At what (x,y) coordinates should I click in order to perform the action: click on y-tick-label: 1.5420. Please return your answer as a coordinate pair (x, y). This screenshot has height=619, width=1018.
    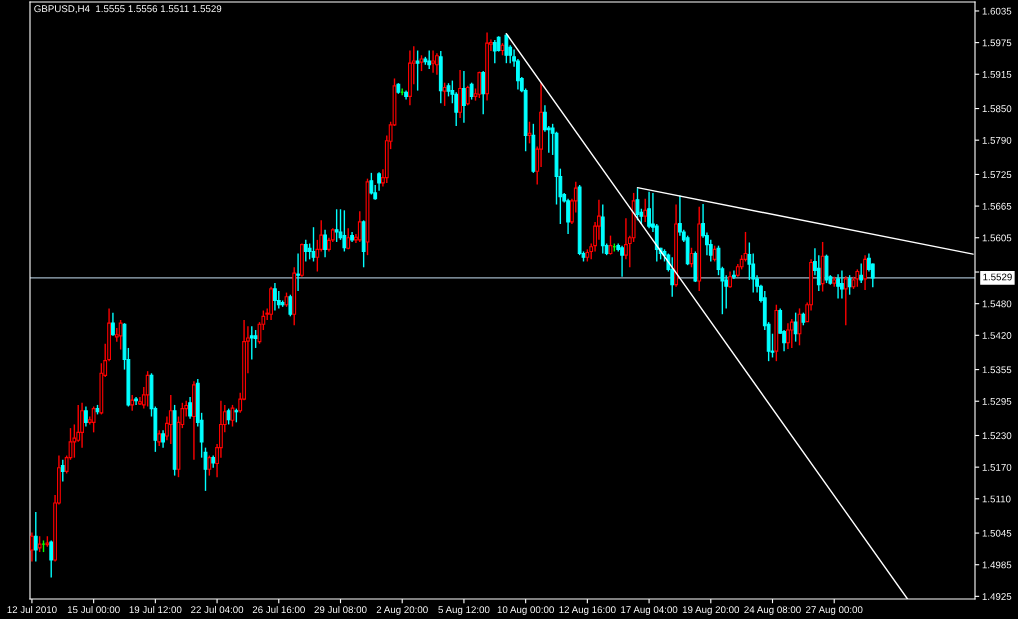
    Looking at the image, I should click on (997, 335).